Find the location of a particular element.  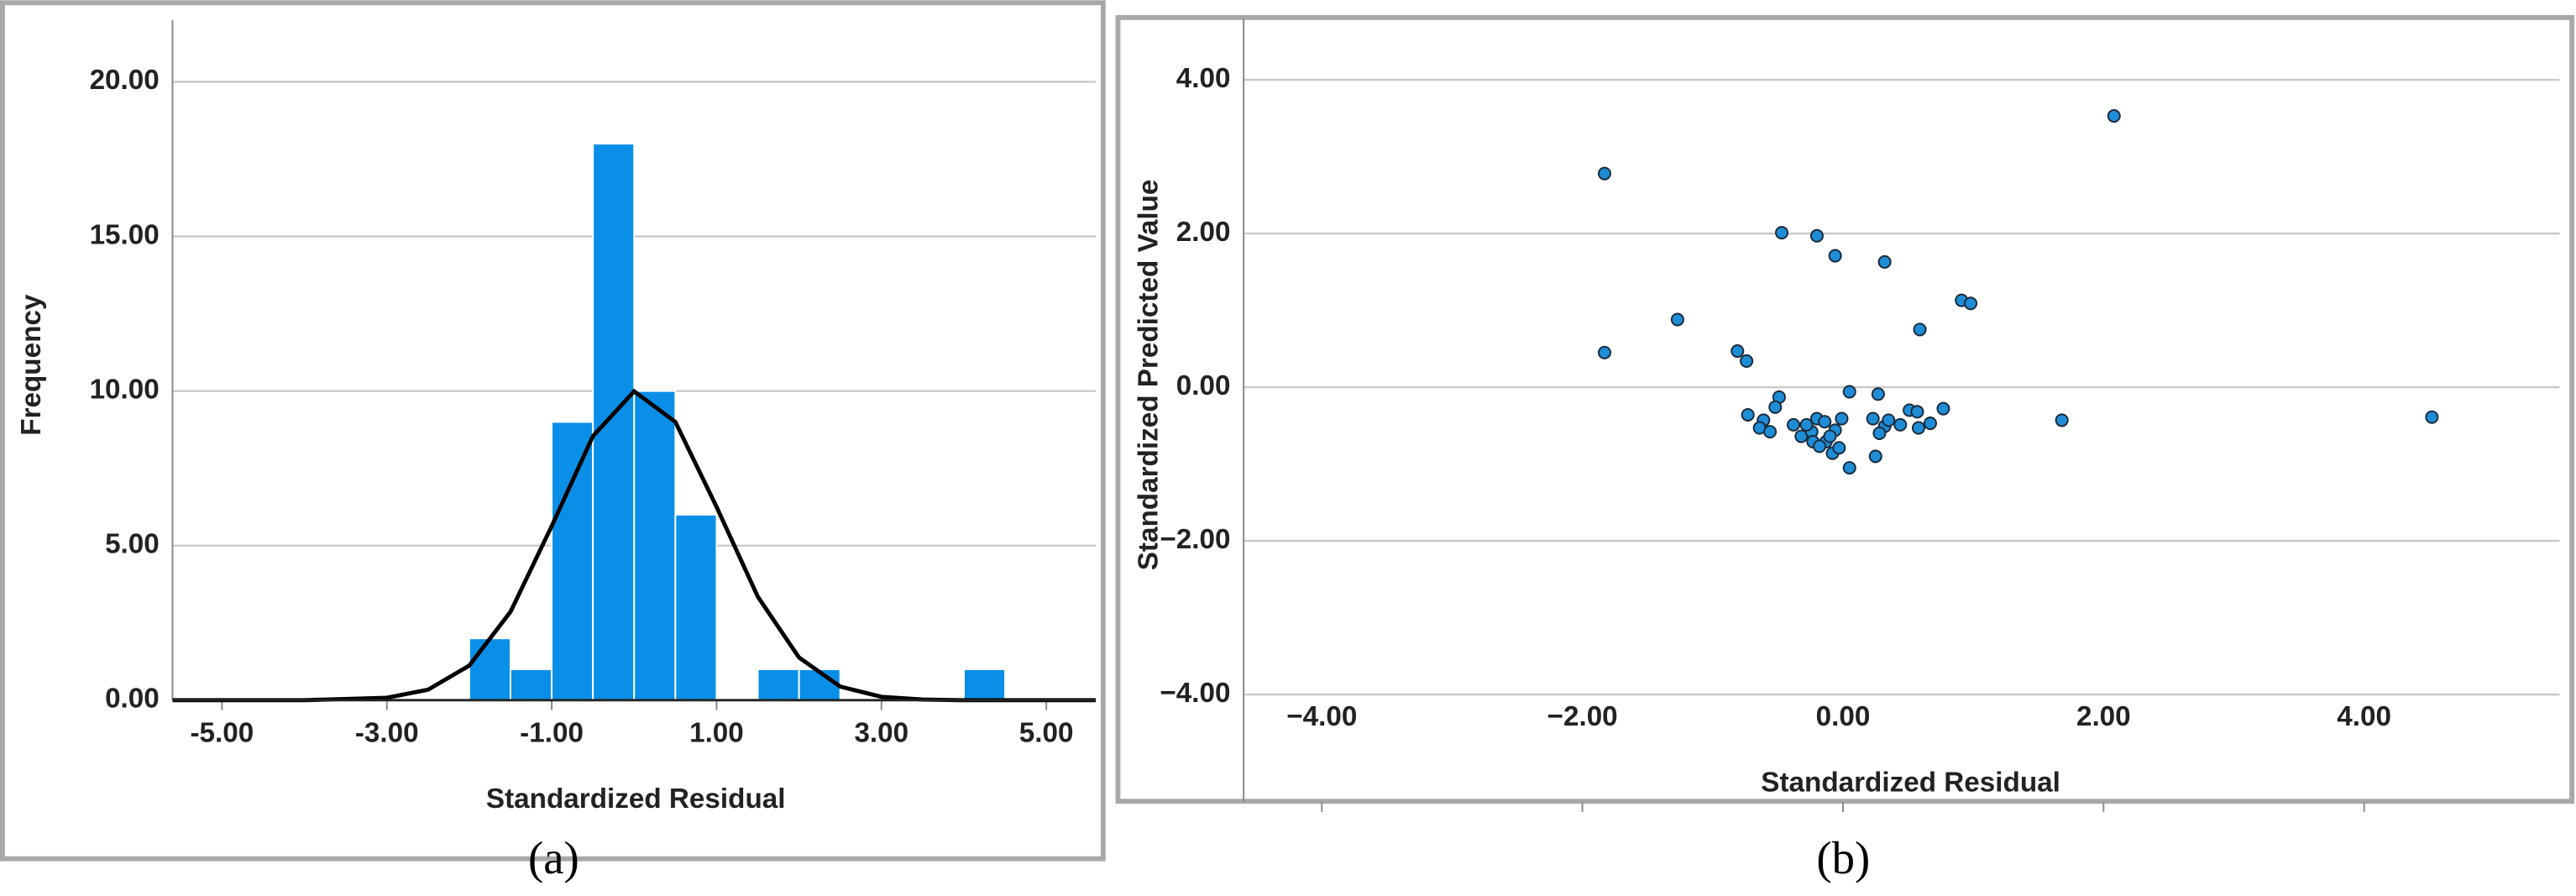

y-tick-label: 2.00 is located at coordinates (1203, 232).